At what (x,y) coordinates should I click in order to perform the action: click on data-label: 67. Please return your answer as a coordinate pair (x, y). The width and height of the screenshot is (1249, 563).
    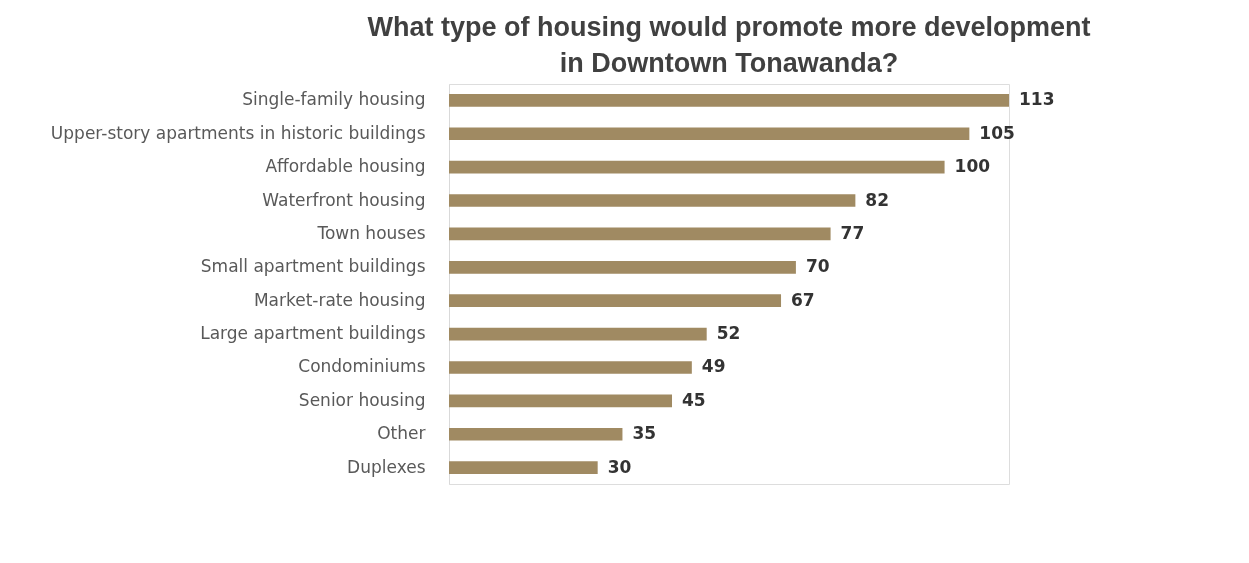
    Looking at the image, I should click on (803, 299).